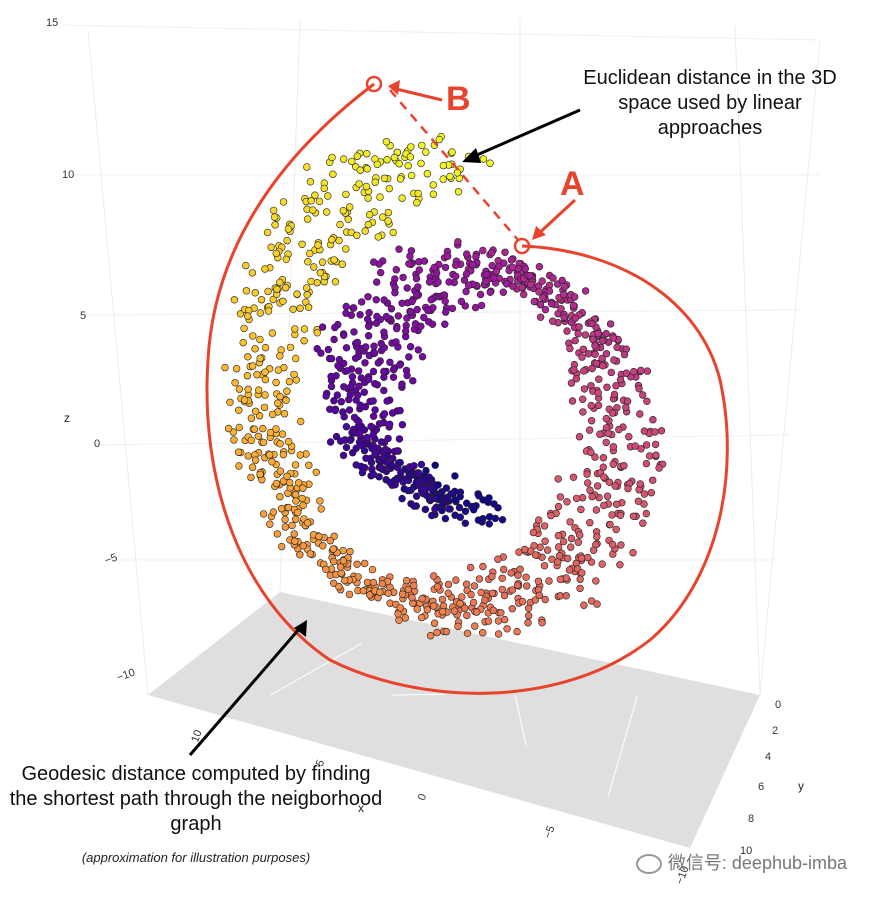  I want to click on geo-note-arrow, so click(245, 691).